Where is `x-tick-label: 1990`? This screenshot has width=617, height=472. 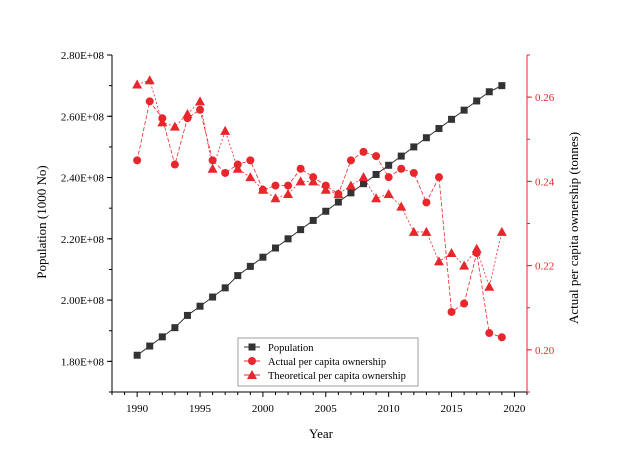
x-tick-label: 1990 is located at coordinates (137, 409).